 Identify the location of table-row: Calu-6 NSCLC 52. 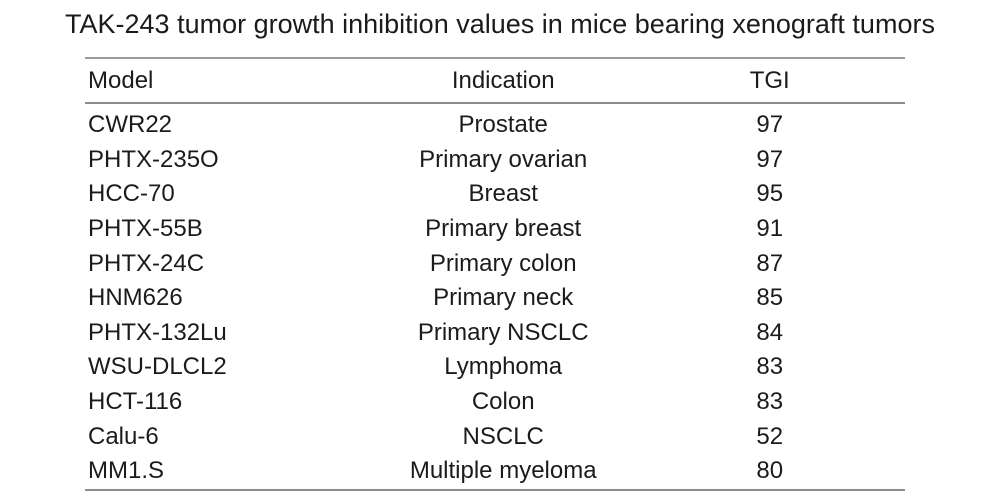
(495, 436).